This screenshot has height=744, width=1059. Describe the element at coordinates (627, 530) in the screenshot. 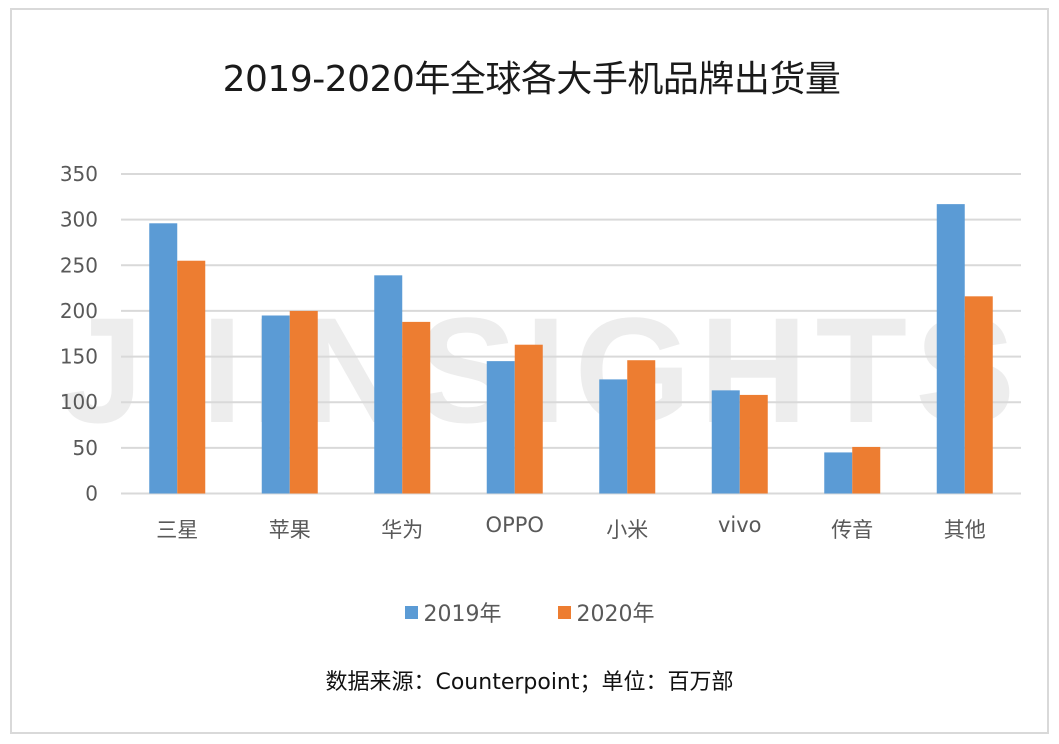

I see `x-tick-label: 小米` at that location.